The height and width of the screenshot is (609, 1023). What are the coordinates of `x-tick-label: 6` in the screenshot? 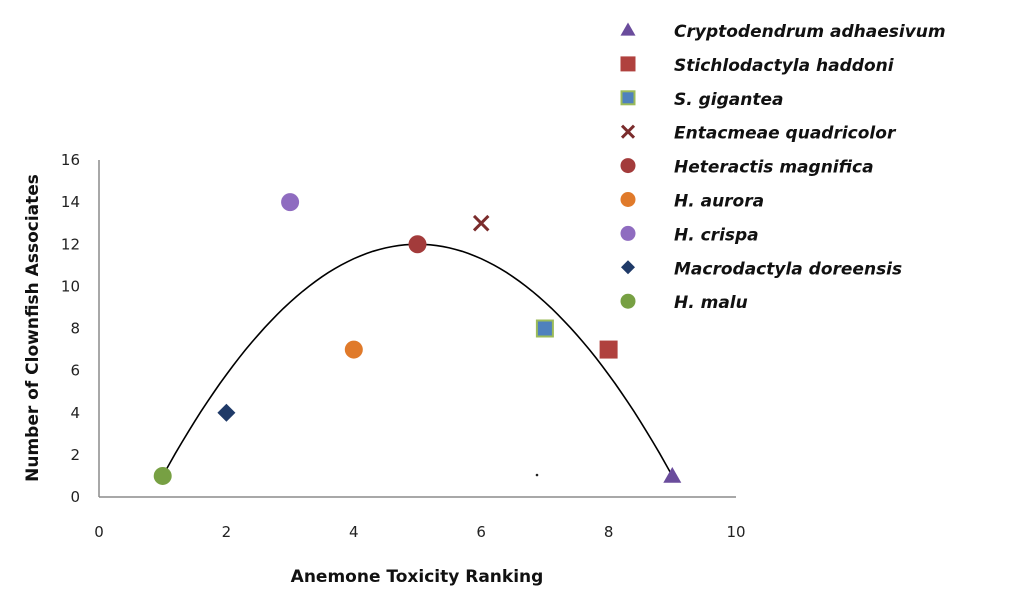 It's located at (481, 532).